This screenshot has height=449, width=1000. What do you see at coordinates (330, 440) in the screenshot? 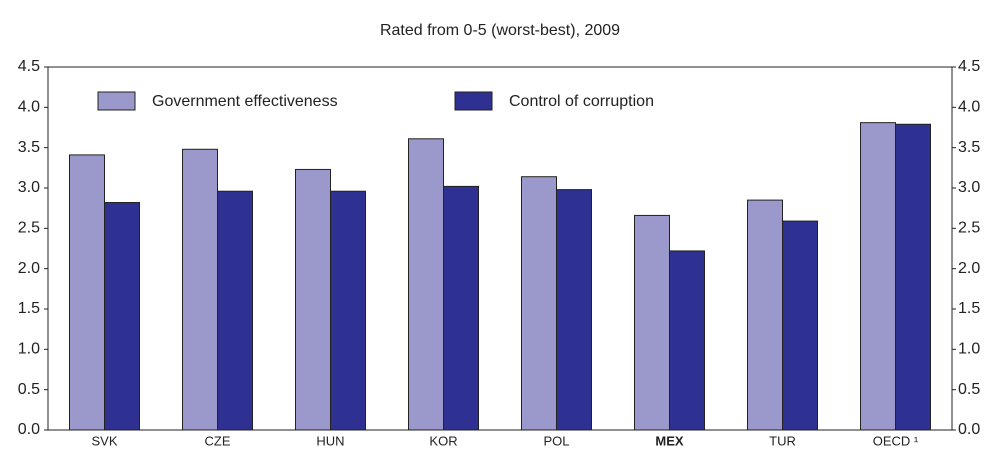
I see `x-tick-label: HUN` at bounding box center [330, 440].